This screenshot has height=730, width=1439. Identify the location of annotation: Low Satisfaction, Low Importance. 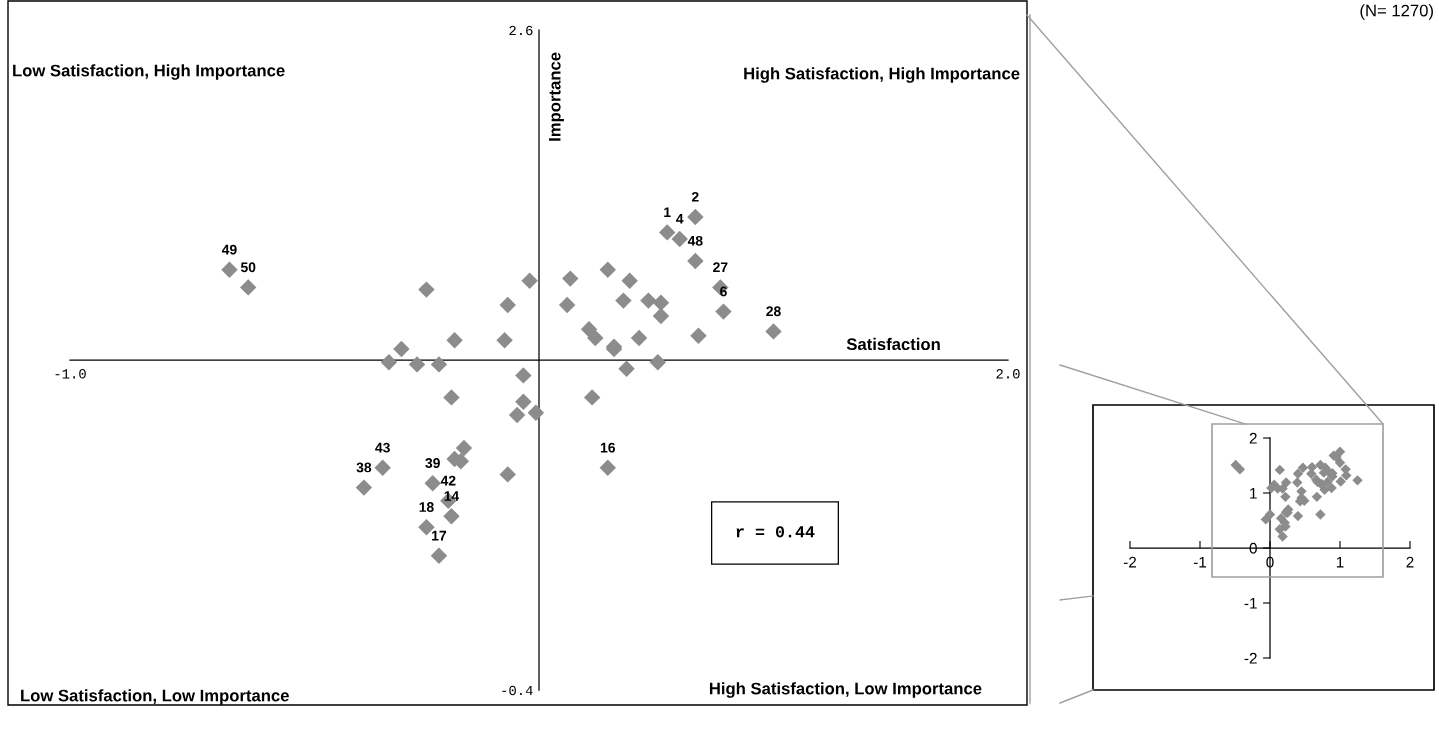
(155, 697).